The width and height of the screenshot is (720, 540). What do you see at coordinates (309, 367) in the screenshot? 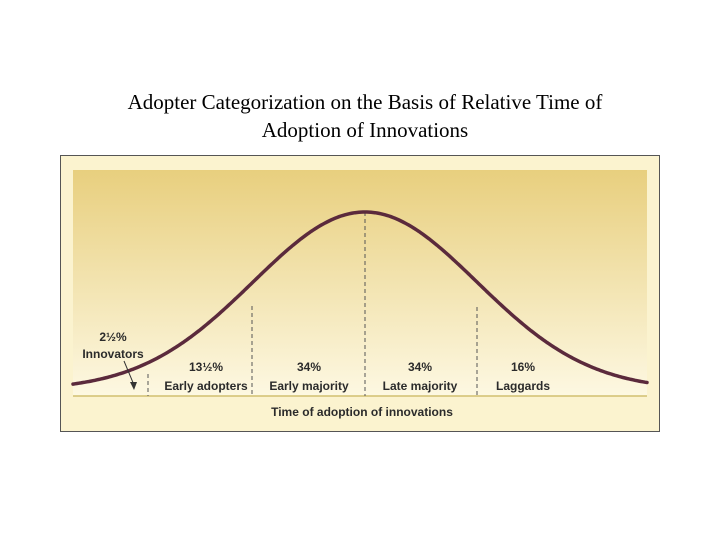
I see `early-majority-percent: 34%` at bounding box center [309, 367].